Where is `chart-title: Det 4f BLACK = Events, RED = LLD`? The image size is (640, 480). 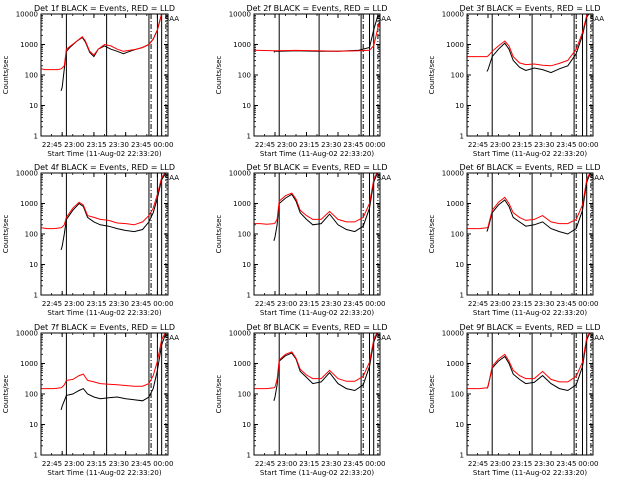 chart-title: Det 4f BLACK = Events, RED = LLD is located at coordinates (104, 167).